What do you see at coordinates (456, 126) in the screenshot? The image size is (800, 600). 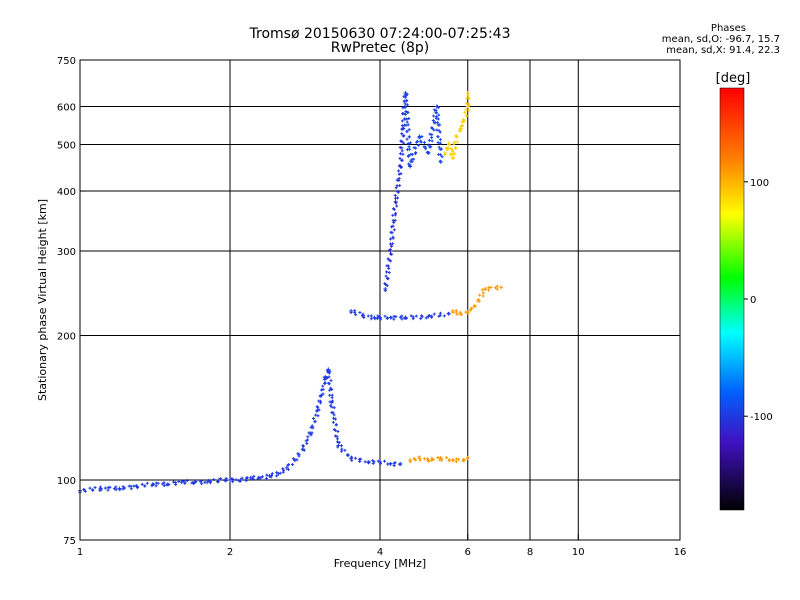 I see `trace-x-trace-f2` at bounding box center [456, 126].